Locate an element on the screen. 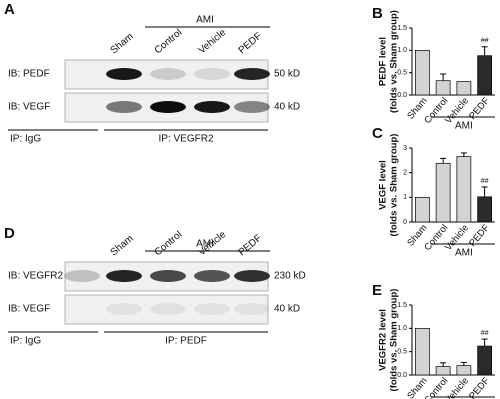  y-tick-label: 0 is located at coordinates (405, 222).